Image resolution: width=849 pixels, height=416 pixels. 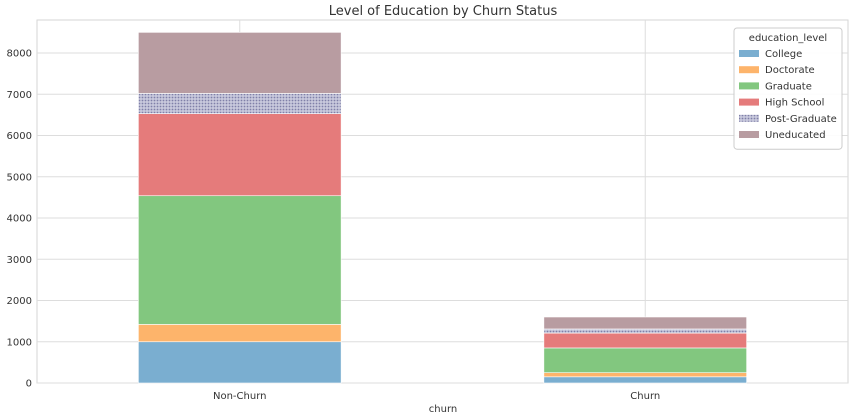 I want to click on legend-box, so click(x=788, y=88).